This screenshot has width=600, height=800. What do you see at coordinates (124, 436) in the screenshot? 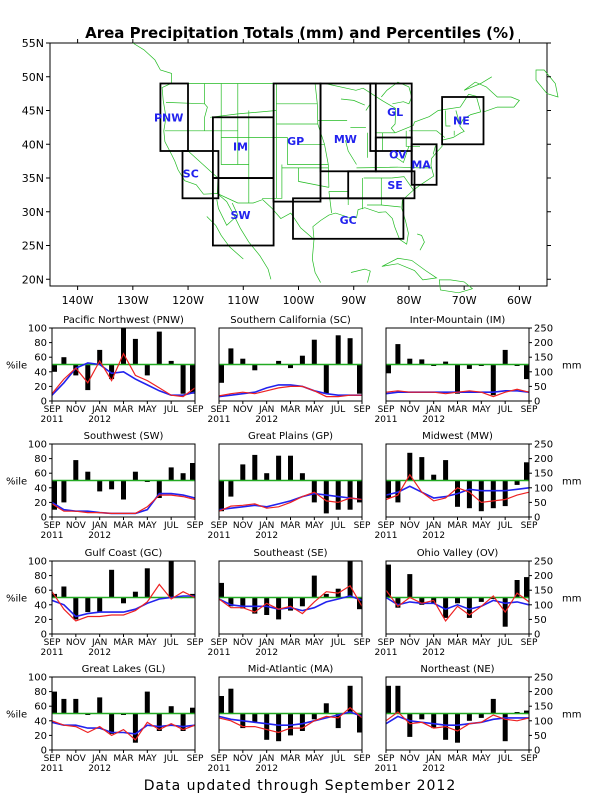
I see `panel-title: Southwest (SW)` at bounding box center [124, 436].